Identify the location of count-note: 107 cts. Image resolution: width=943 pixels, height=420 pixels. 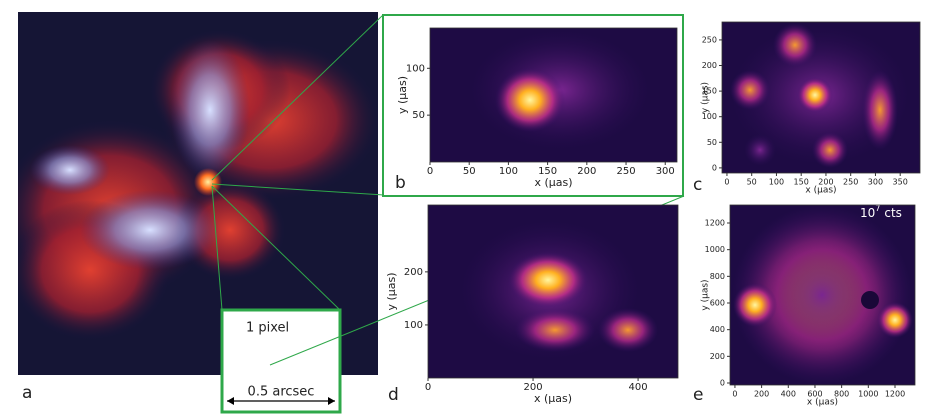
(881, 212).